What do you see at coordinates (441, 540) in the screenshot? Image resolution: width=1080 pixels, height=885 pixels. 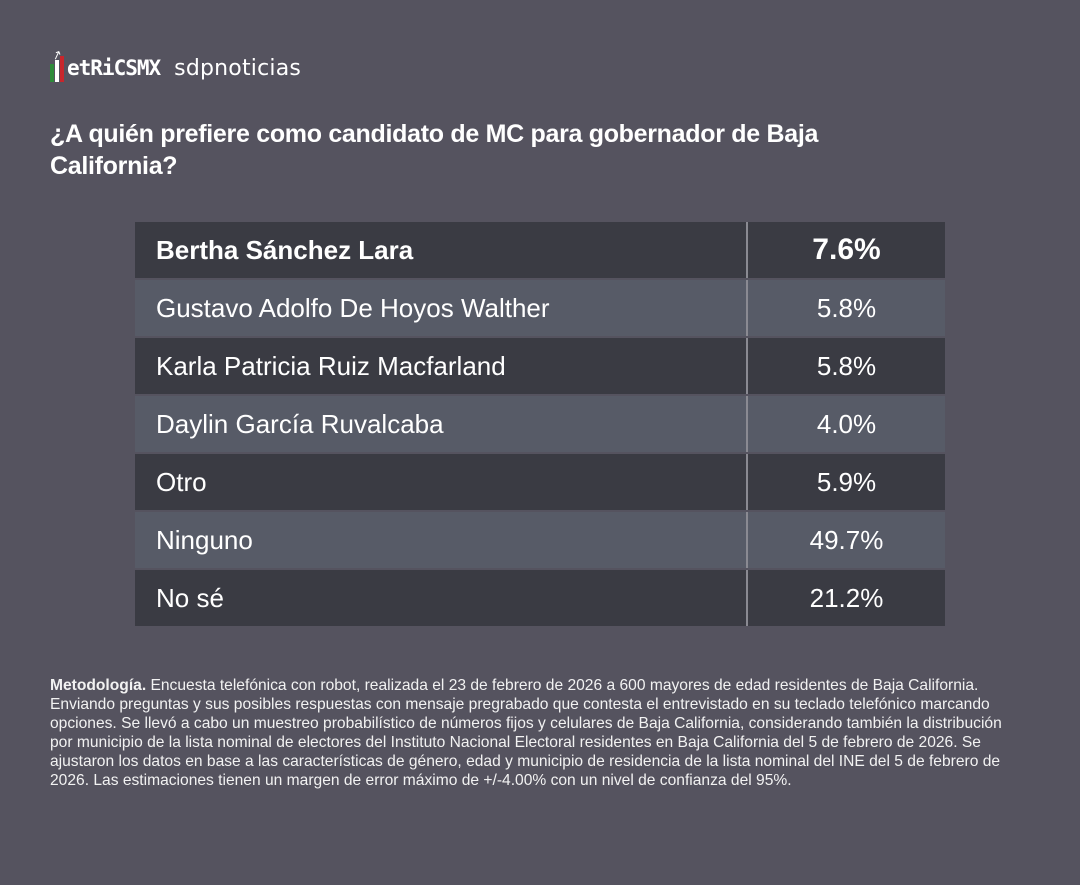 I see `option-name: Ninguno` at bounding box center [441, 540].